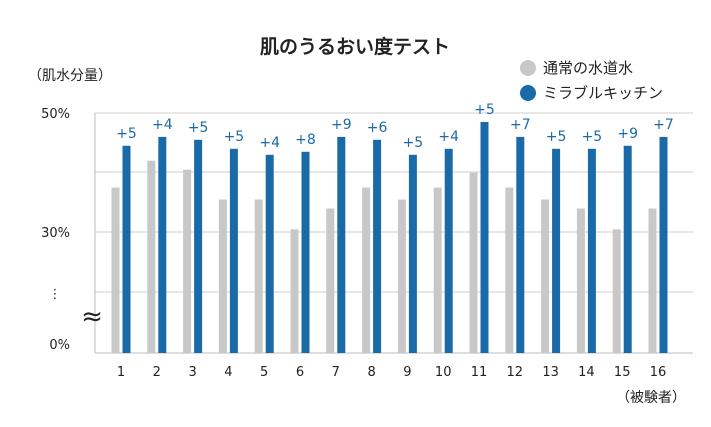 The width and height of the screenshot is (711, 427). I want to click on x-axis-unit-label: （被験者）, so click(651, 398).